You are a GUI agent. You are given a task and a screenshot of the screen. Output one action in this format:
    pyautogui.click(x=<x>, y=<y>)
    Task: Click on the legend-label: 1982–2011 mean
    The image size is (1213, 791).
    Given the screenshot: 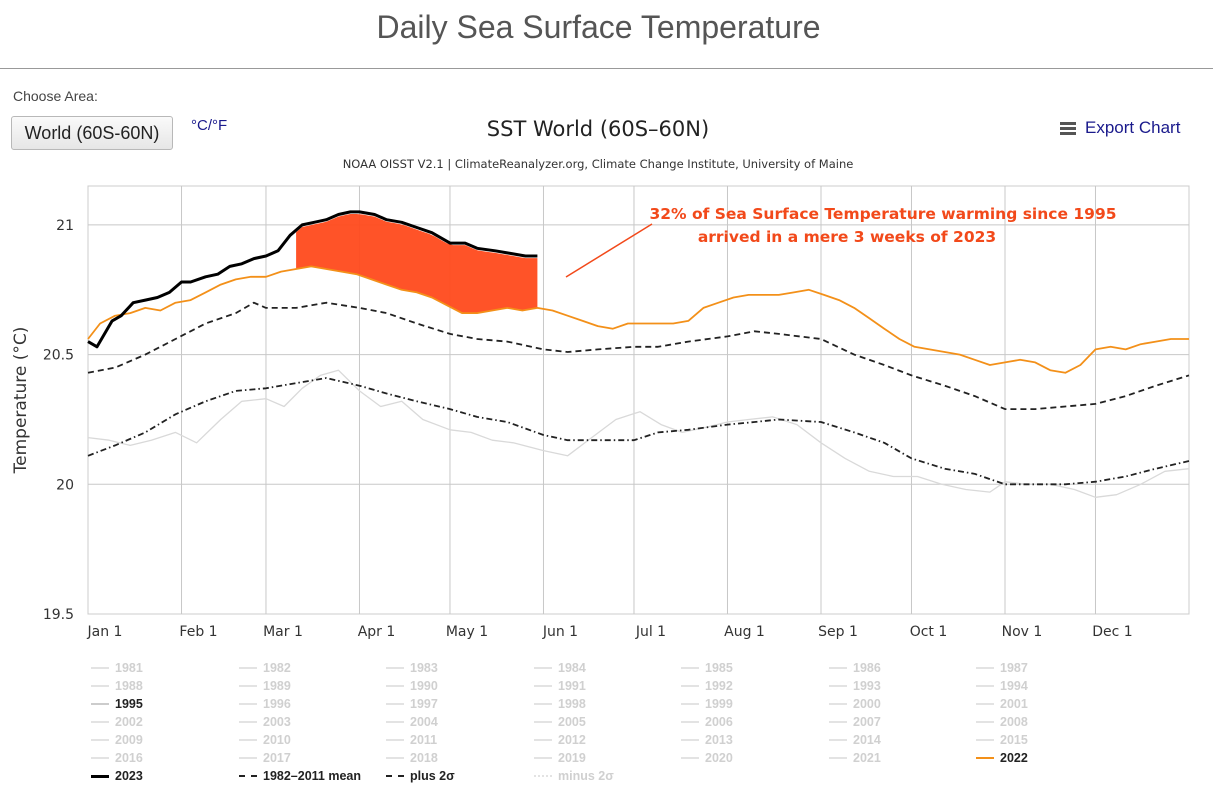 What is the action you would take?
    pyautogui.click(x=312, y=776)
    